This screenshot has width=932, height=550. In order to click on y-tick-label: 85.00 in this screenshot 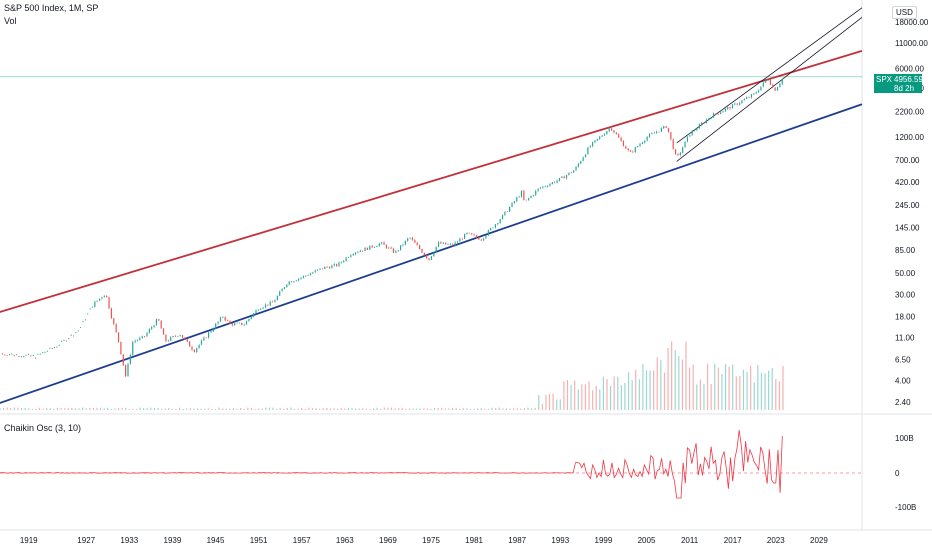, I will do `click(905, 250)`.